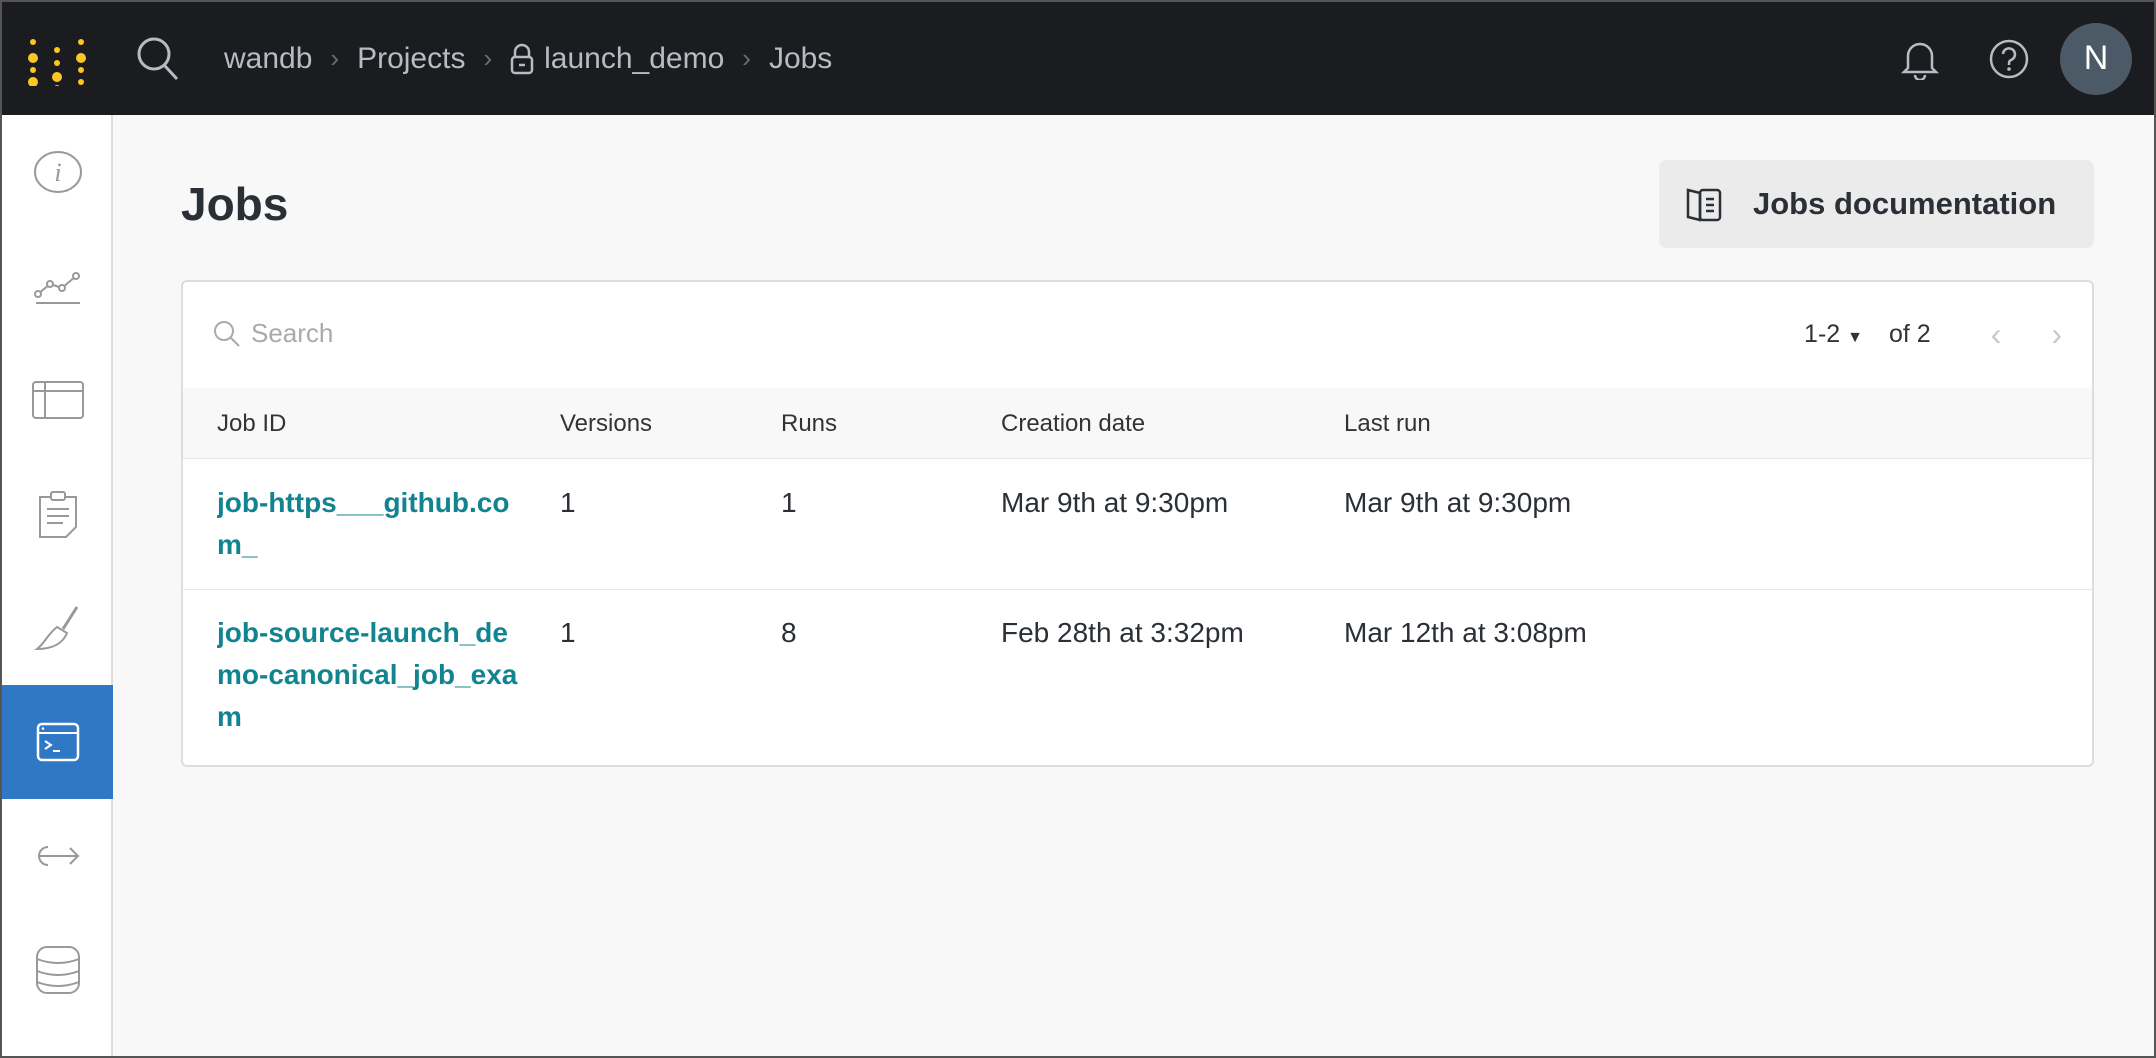 The height and width of the screenshot is (1058, 2156). I want to click on breadcrumb: wandb › Projects › launch_demo › Jobs, so click(528, 58).